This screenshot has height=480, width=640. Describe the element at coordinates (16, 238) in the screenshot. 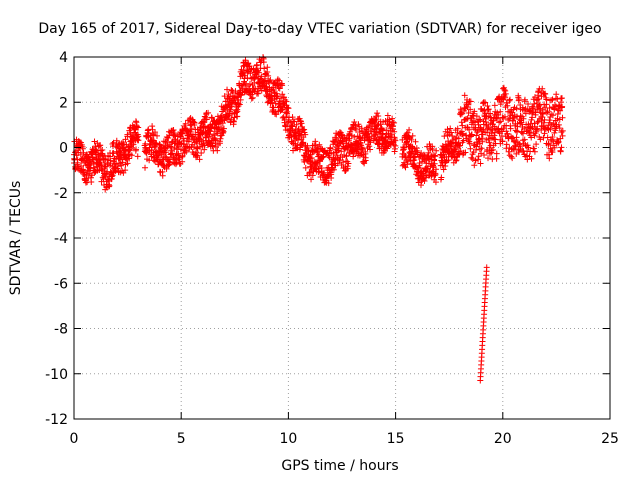

I see `y-axis-label: SDTVAR / TECUs` at that location.